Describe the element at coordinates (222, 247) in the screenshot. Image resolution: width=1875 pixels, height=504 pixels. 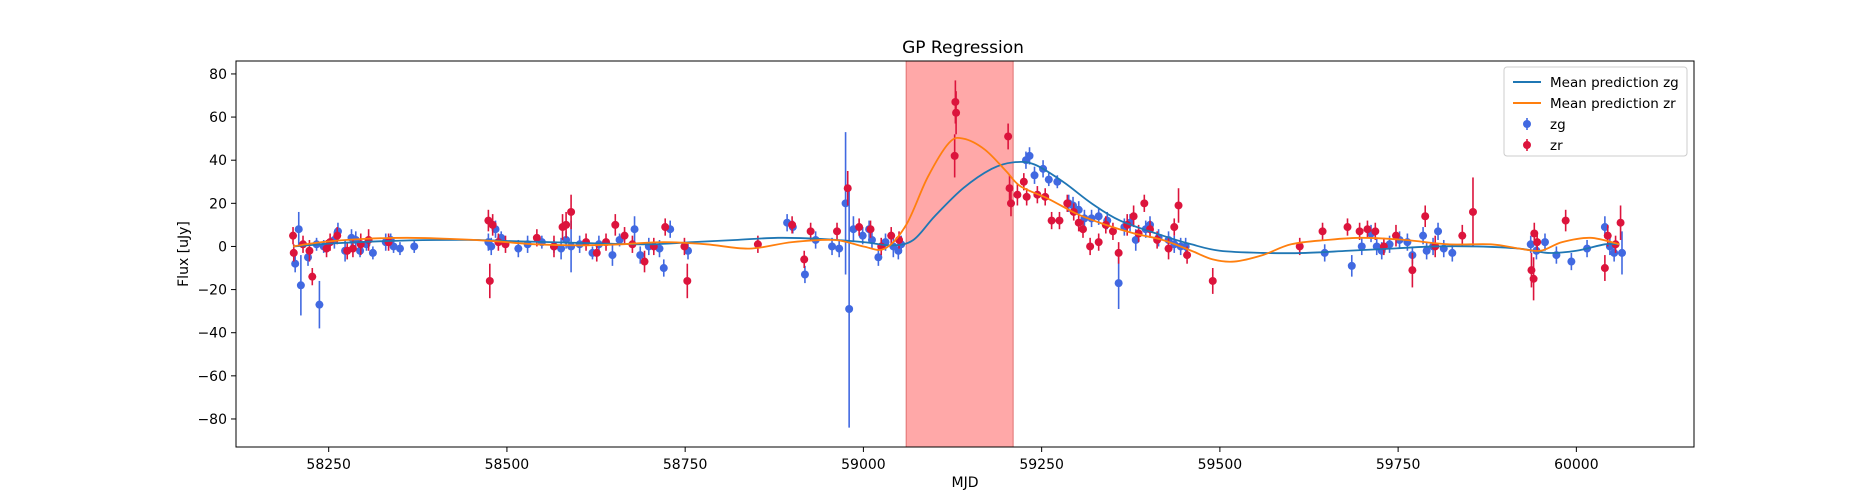
I see `y-tick-label: 0` at that location.